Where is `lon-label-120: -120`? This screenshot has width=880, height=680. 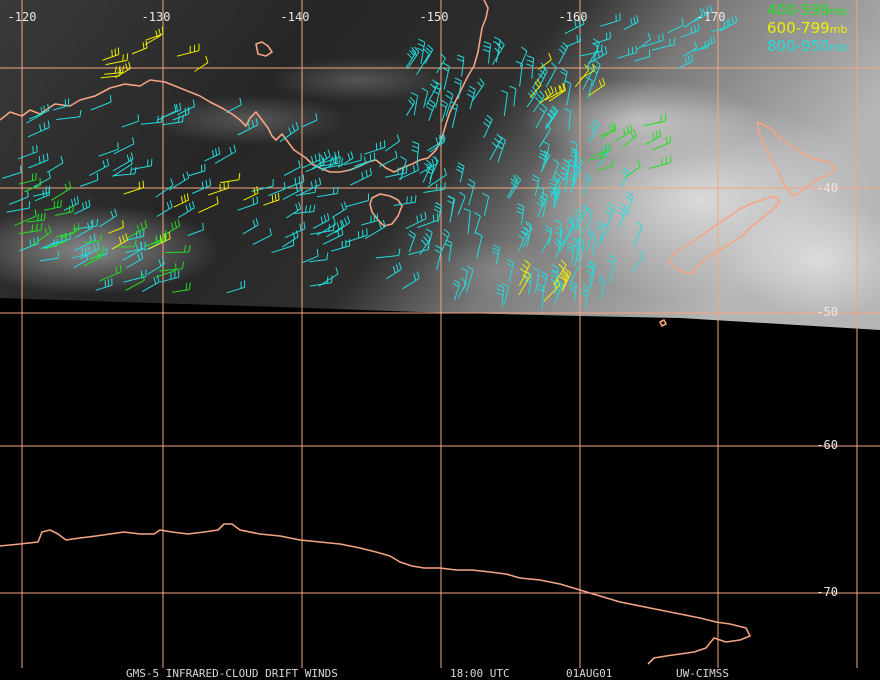
lon-label-120: -120 is located at coordinates (22, 17).